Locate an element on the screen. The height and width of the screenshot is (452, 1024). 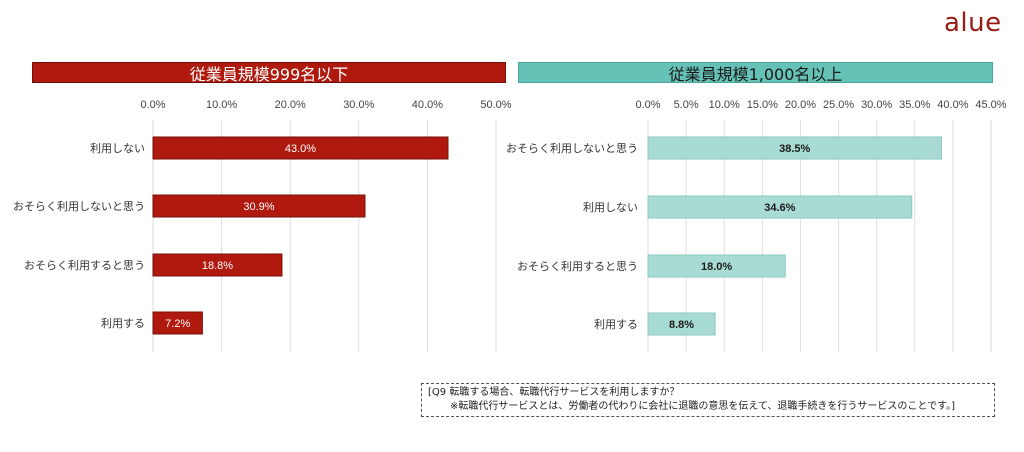
large-tick-label: 30.0% is located at coordinates (876, 105).